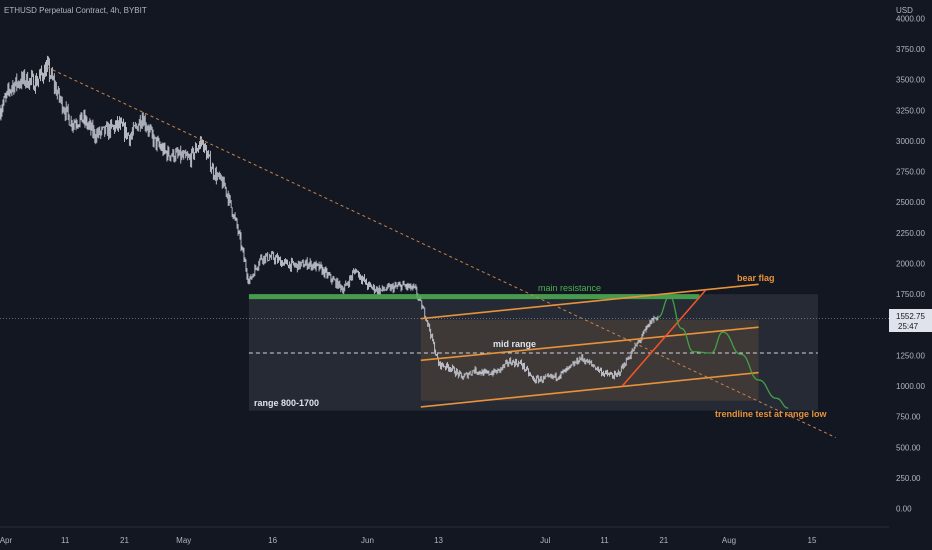  Describe the element at coordinates (183, 540) in the screenshot. I see `time-tick-label: May` at that location.